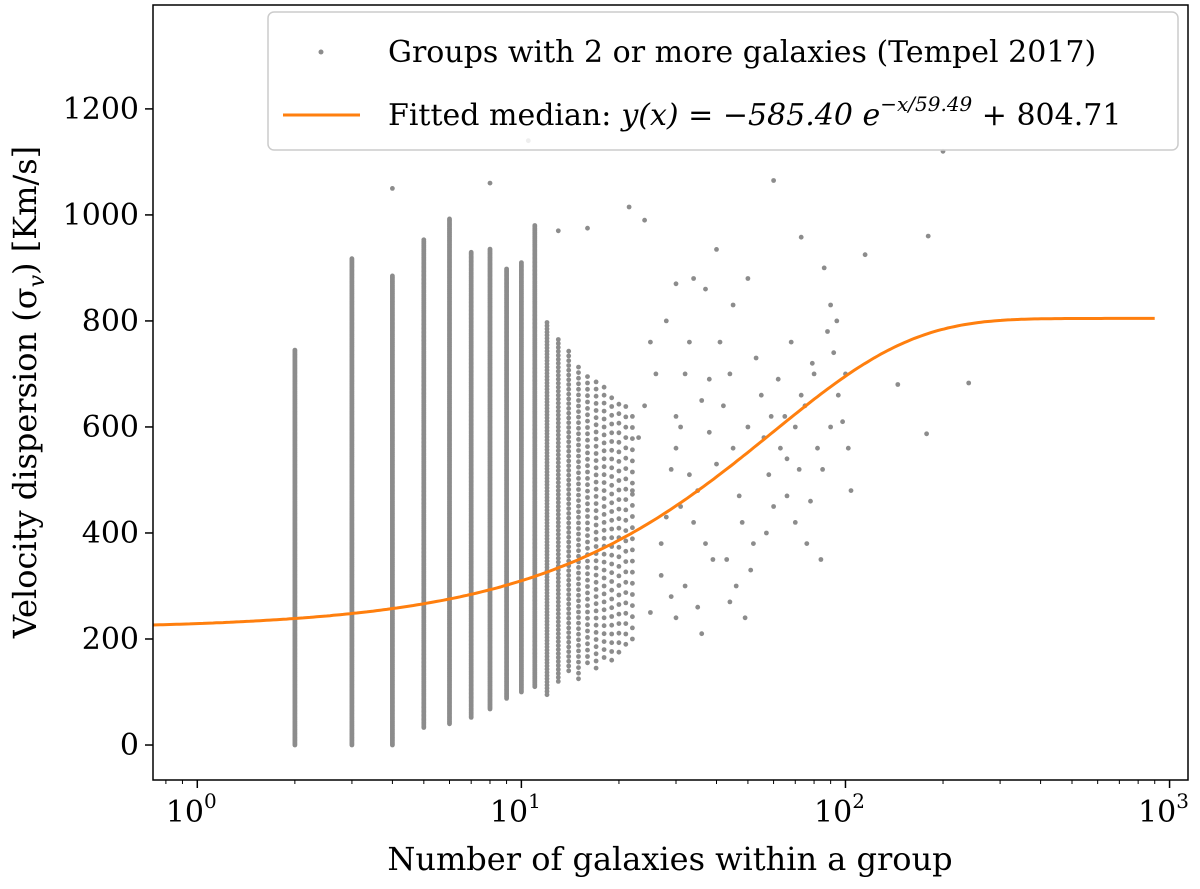 The image size is (1200, 889). Describe the element at coordinates (101, 109) in the screenshot. I see `y-tick-label: 1200` at that location.